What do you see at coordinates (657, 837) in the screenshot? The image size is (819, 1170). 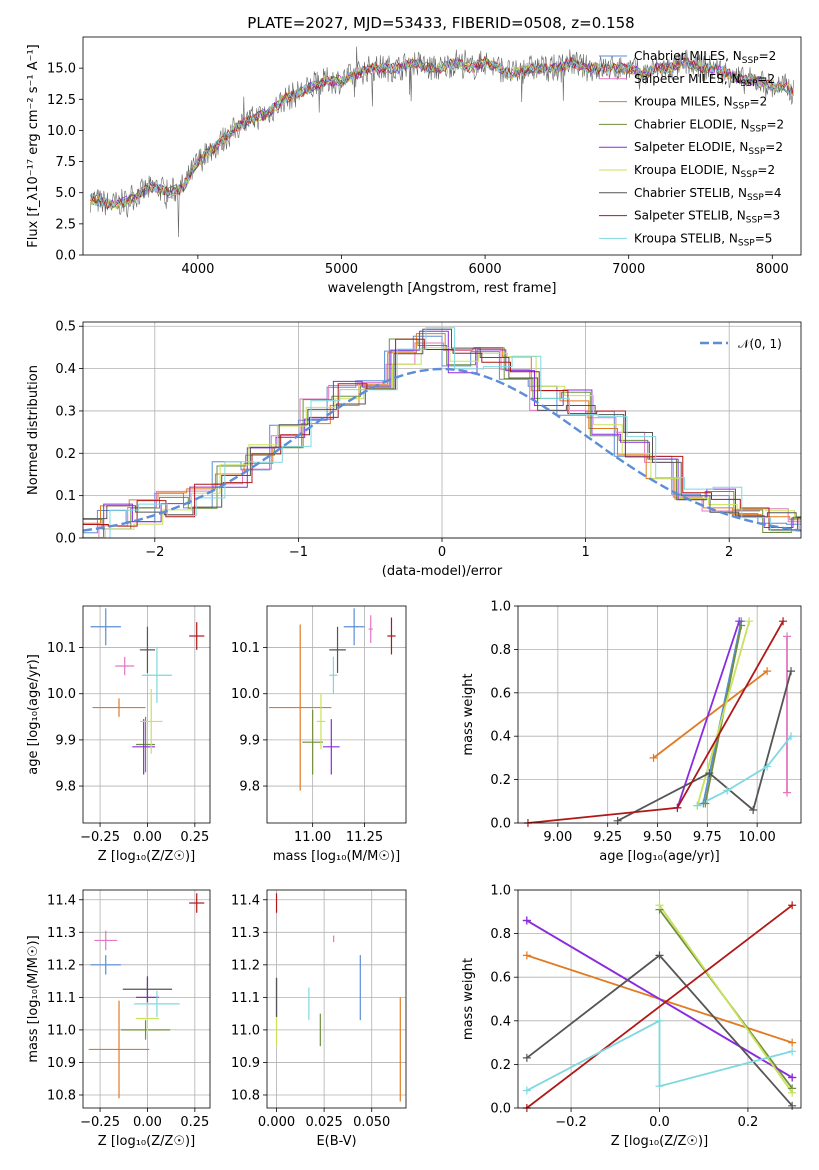 I see `x-tick-label: 9.50` at bounding box center [657, 837].